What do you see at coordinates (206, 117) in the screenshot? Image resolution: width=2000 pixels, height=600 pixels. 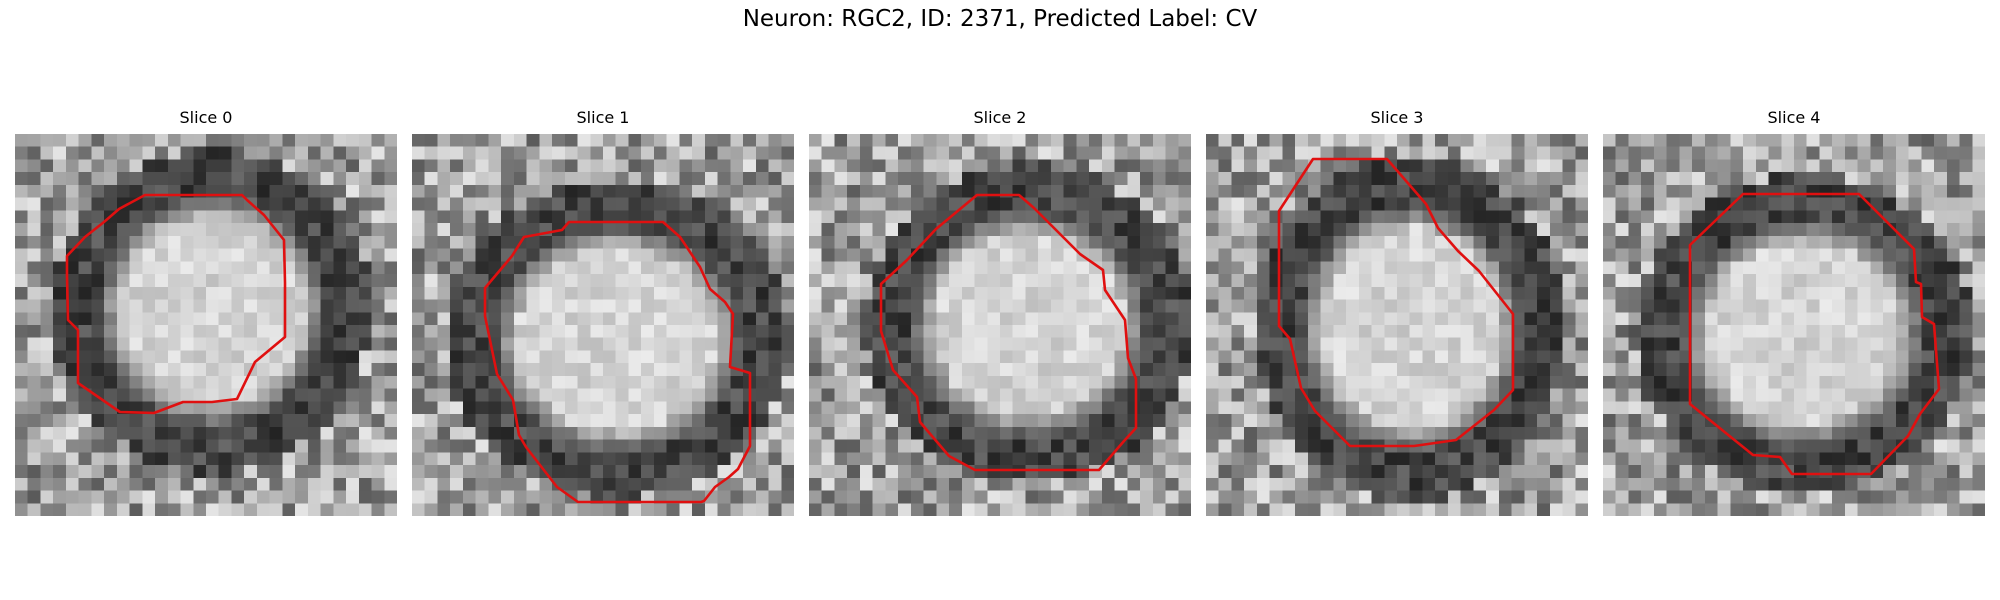 I see `slice-title: Slice 0` at bounding box center [206, 117].